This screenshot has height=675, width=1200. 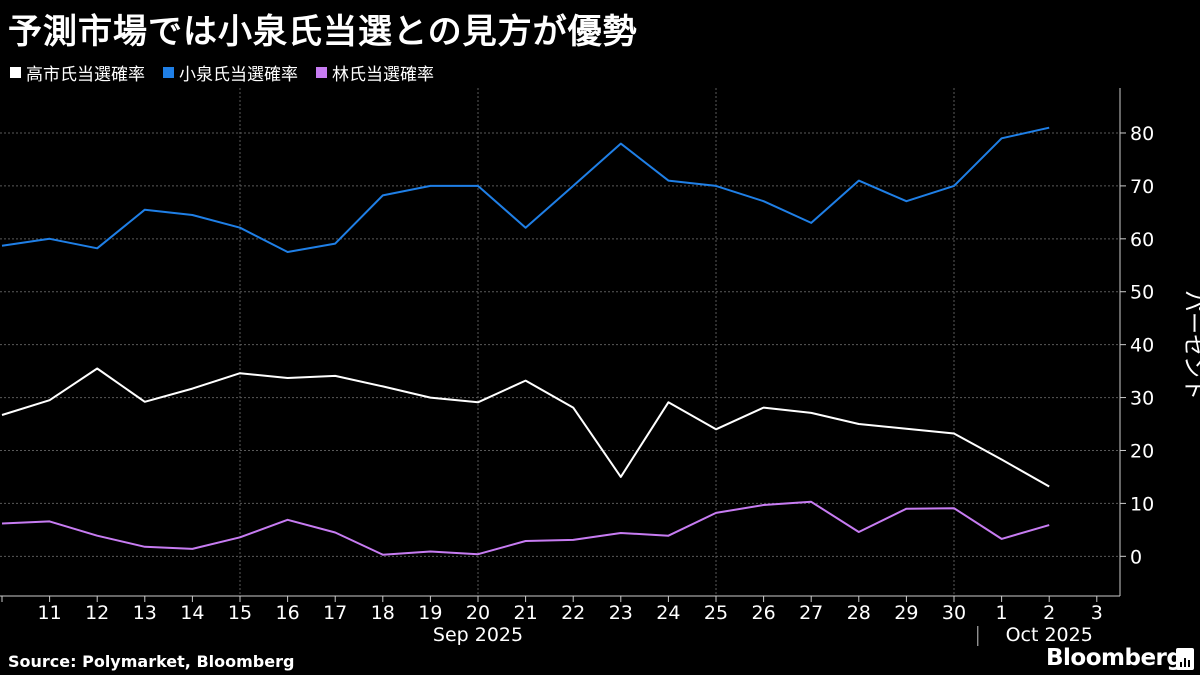 I want to click on x-tick-label: 14, so click(x=192, y=613).